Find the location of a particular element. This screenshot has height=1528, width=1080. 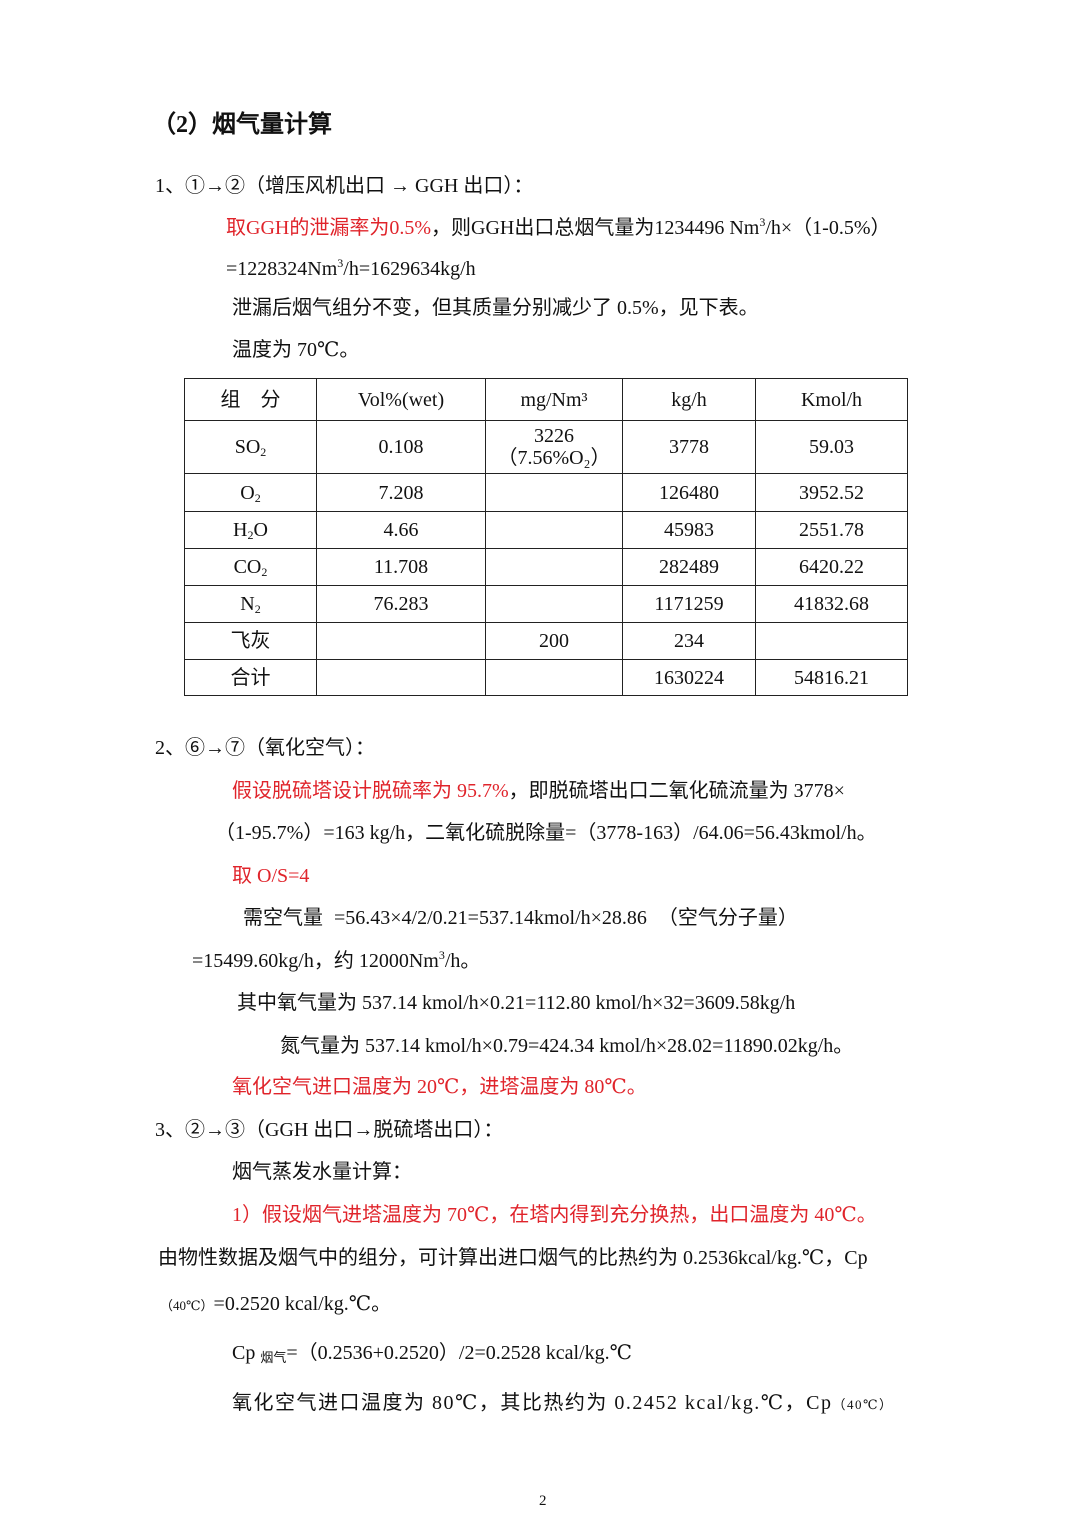

s3-line5: Cp 烟气=（0.2536+0.2520）/2=0.2528 kcal/kg.℃ is located at coordinates (432, 1353).